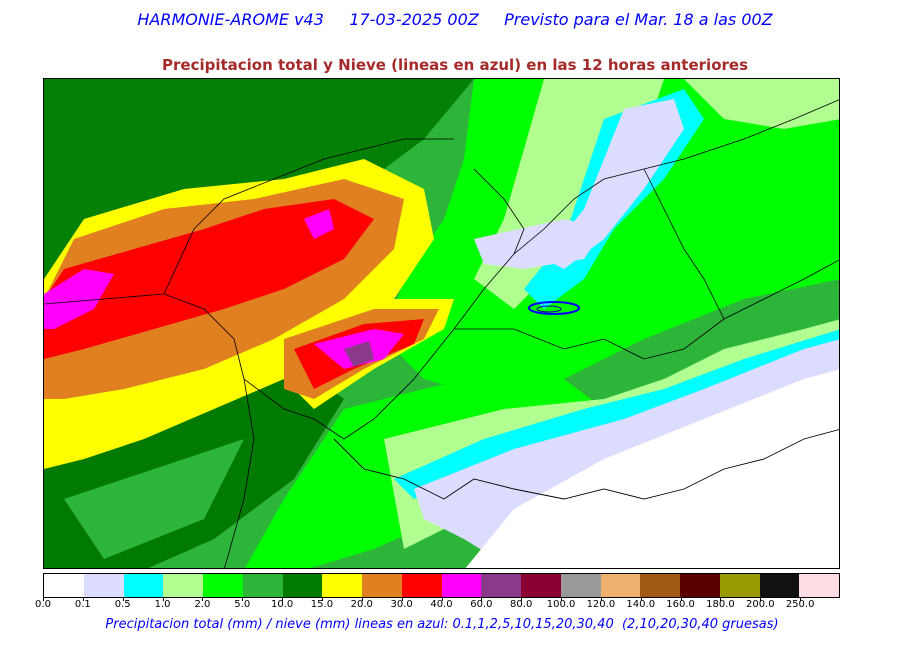  I want to click on legend-tick-label: 100.0, so click(561, 604).